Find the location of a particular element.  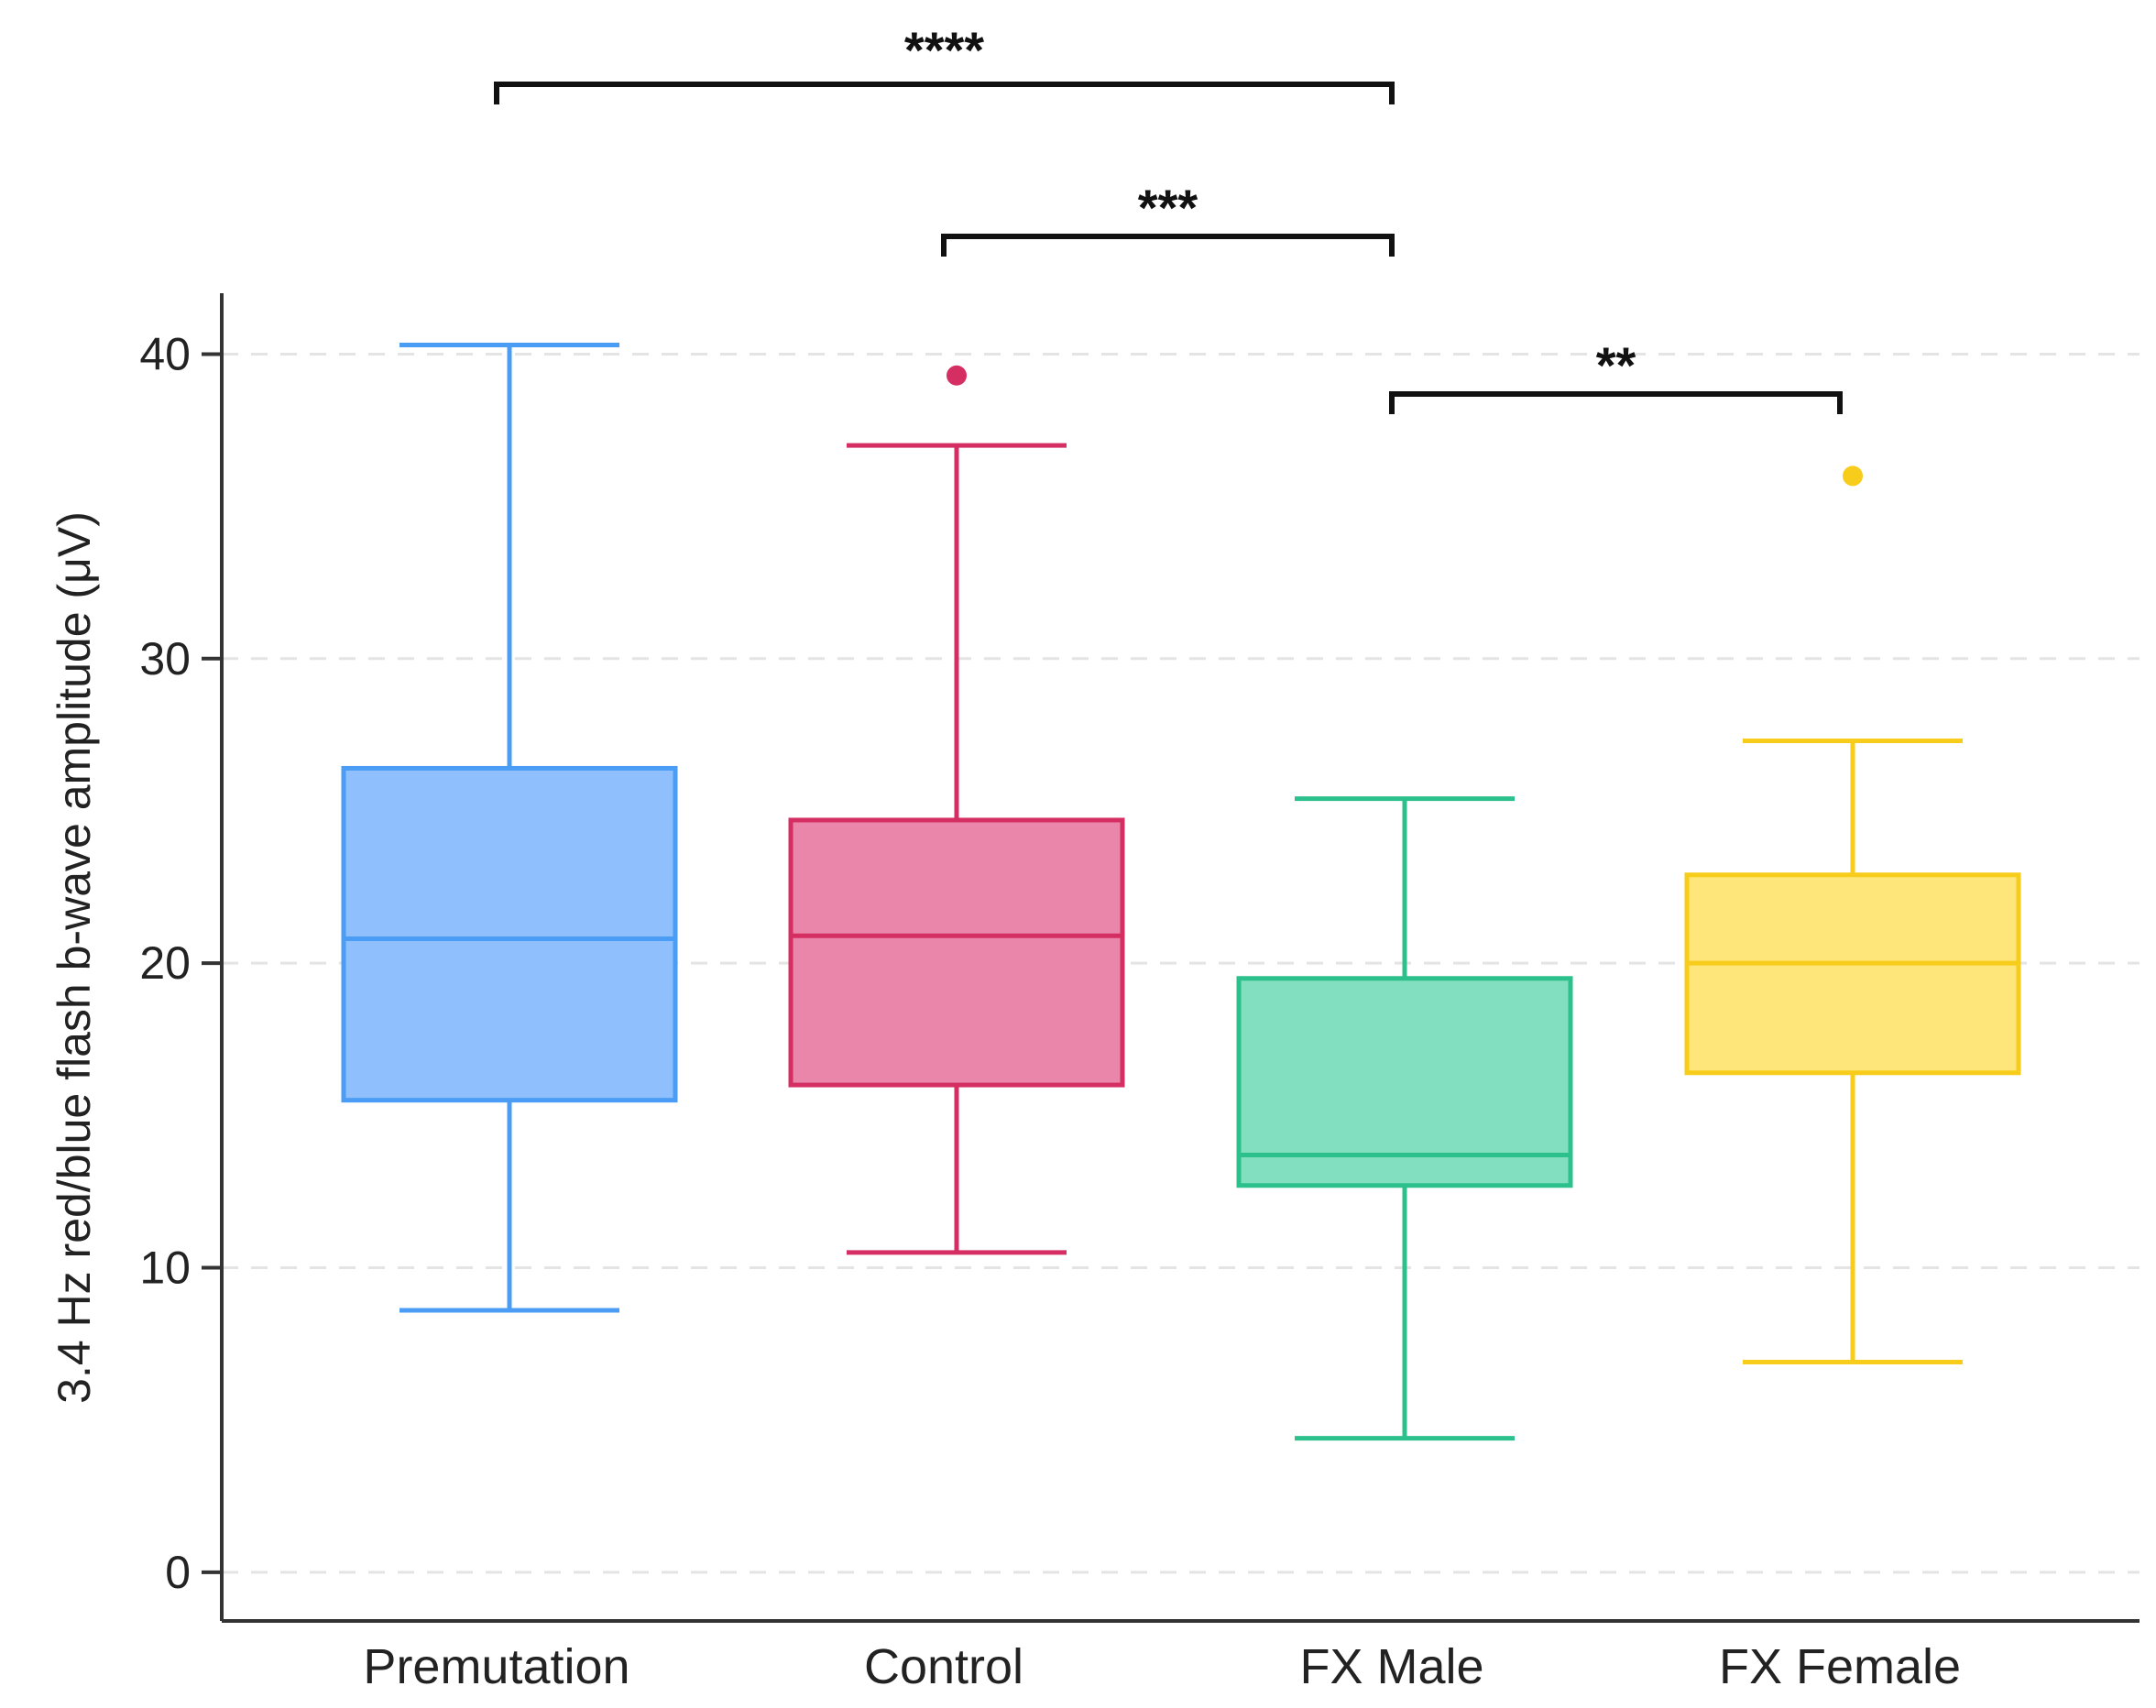

y-tick-label-20: 20 is located at coordinates (165, 963).